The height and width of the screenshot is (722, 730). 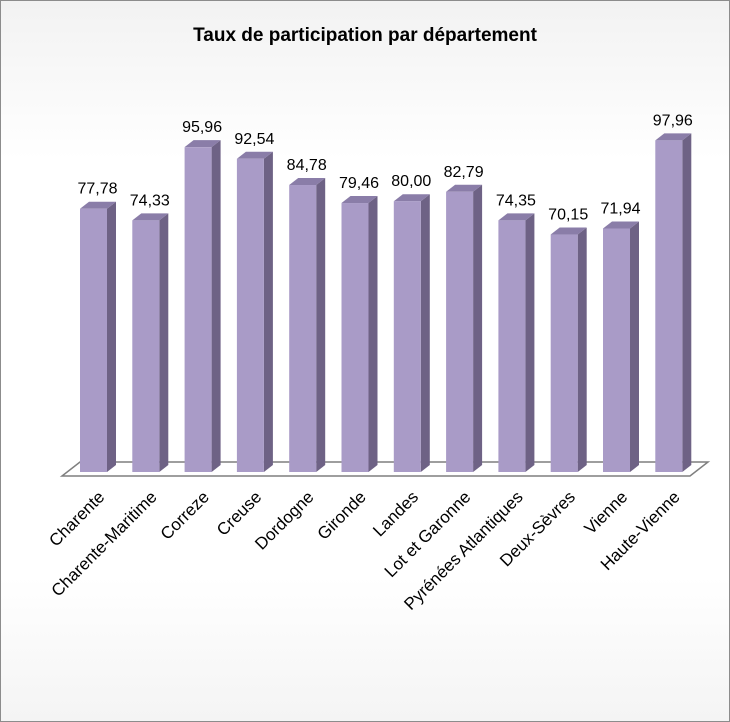 What do you see at coordinates (568, 215) in the screenshot?
I see `data-label-deux-s-vres: 70,15` at bounding box center [568, 215].